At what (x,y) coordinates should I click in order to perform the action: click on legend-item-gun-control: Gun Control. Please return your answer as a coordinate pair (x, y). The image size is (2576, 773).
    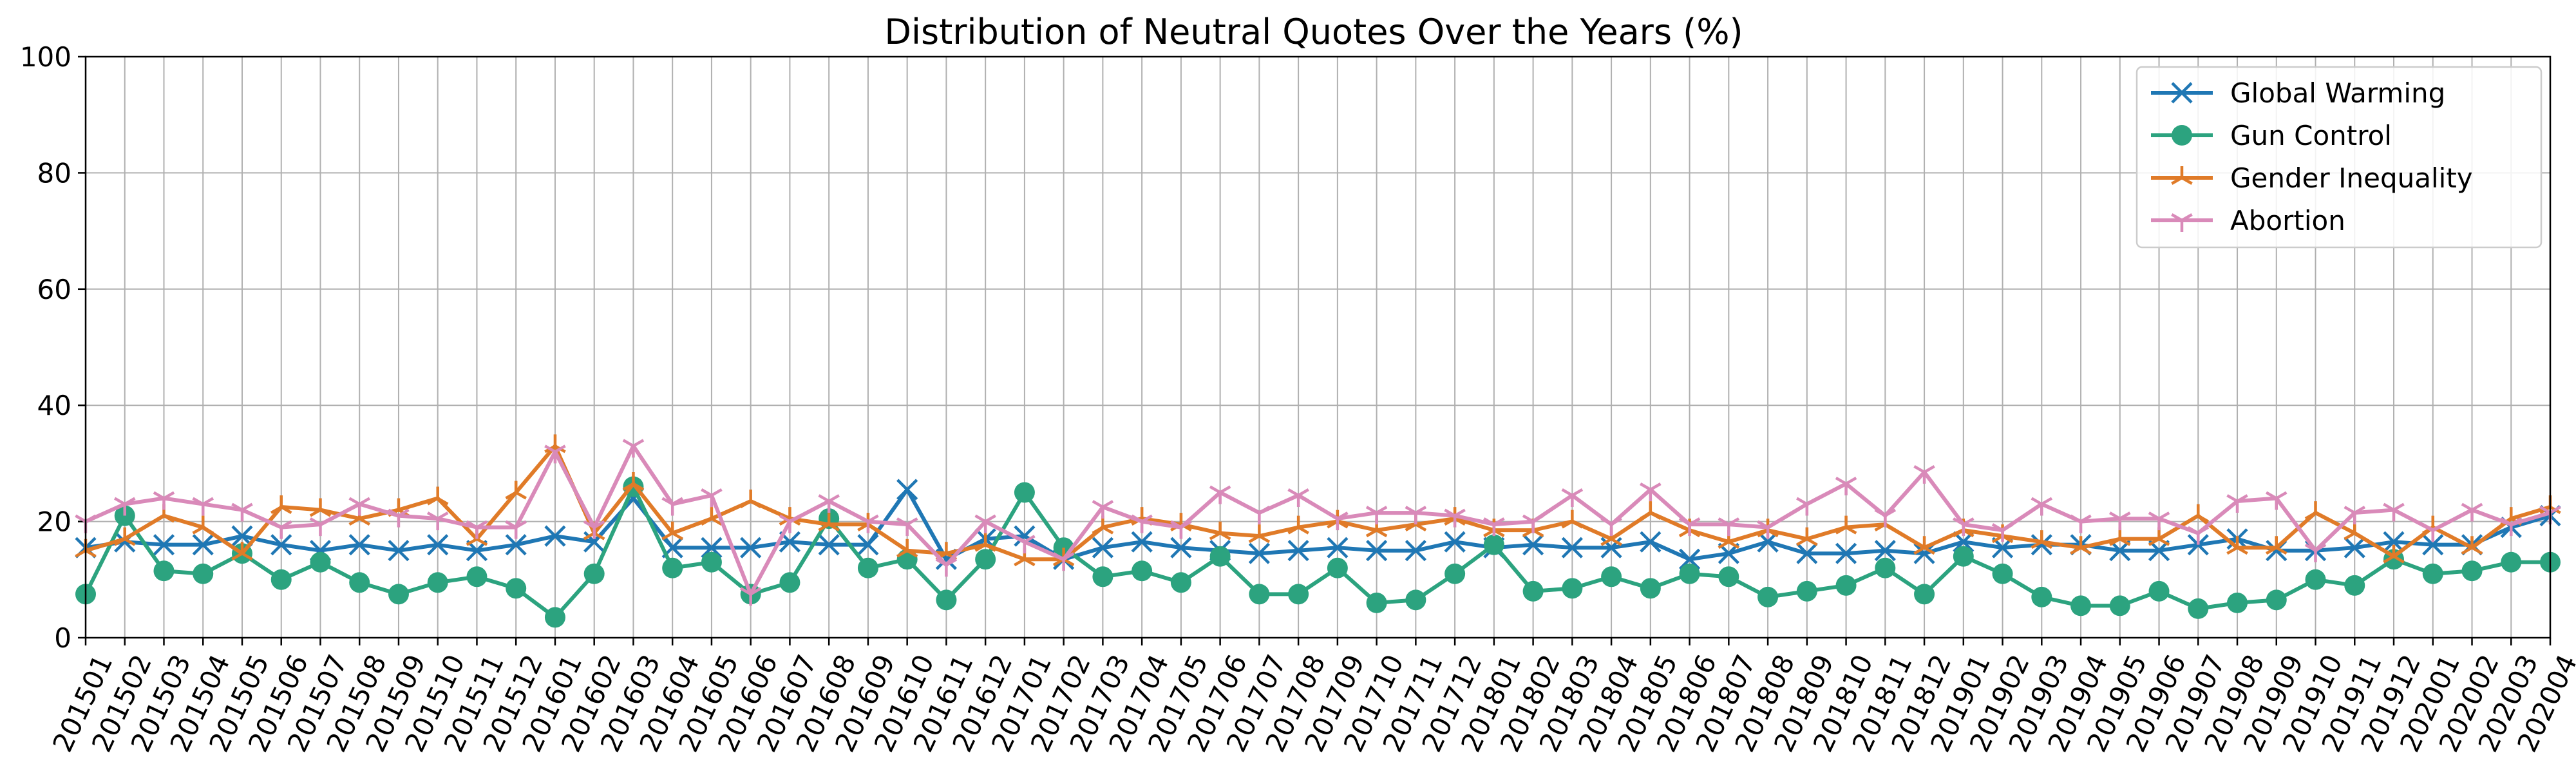
    Looking at the image, I should click on (2271, 135).